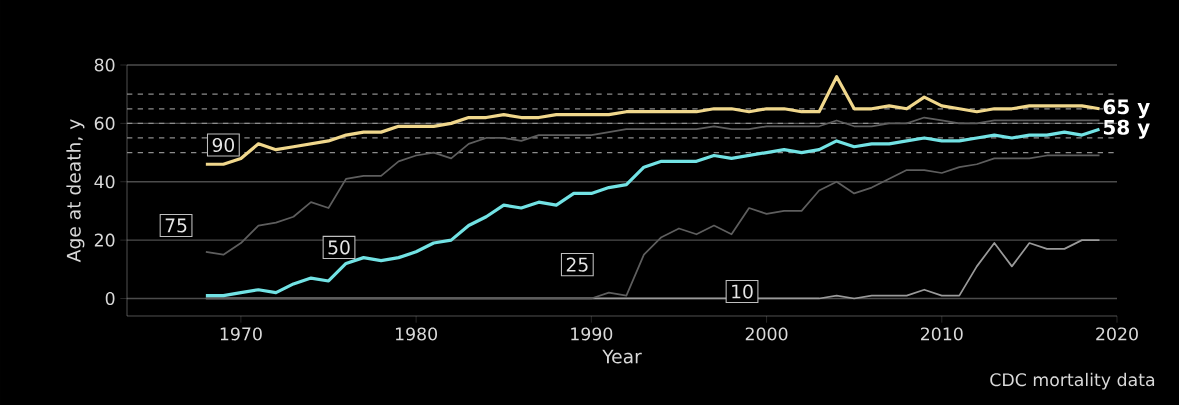 This screenshot has width=1179, height=405. I want to click on x-tick-label: 1980, so click(416, 334).